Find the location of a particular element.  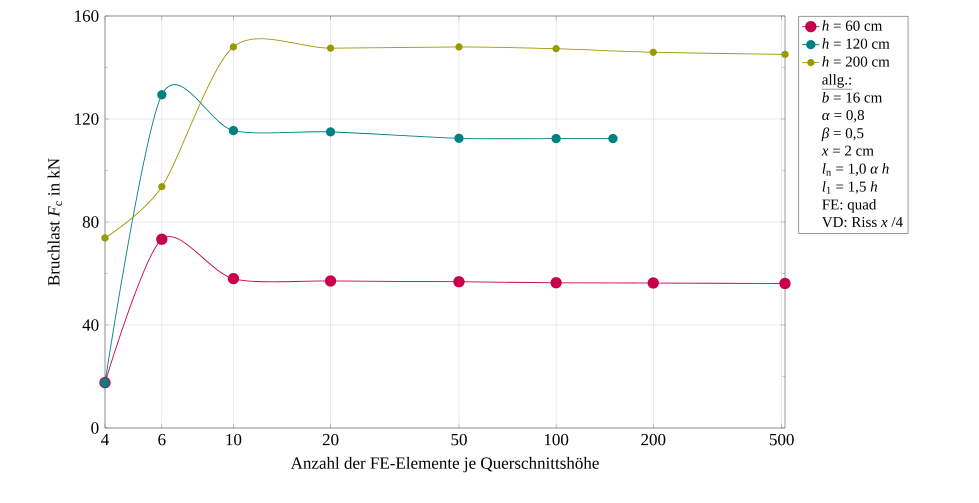

y-tick-label: 160 is located at coordinates (86, 16).